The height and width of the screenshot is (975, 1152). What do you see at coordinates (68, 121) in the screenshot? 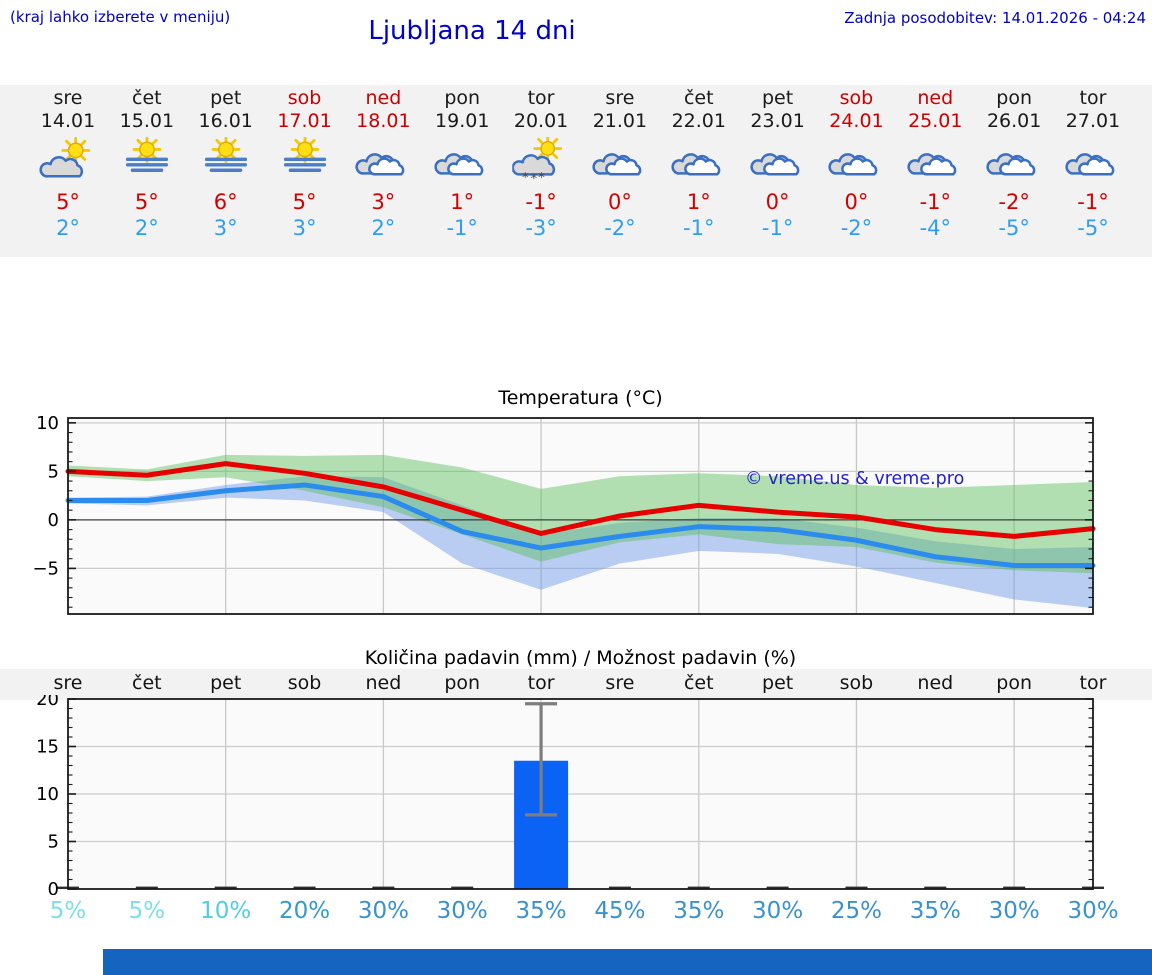
I see `day-date: 14.01` at bounding box center [68, 121].